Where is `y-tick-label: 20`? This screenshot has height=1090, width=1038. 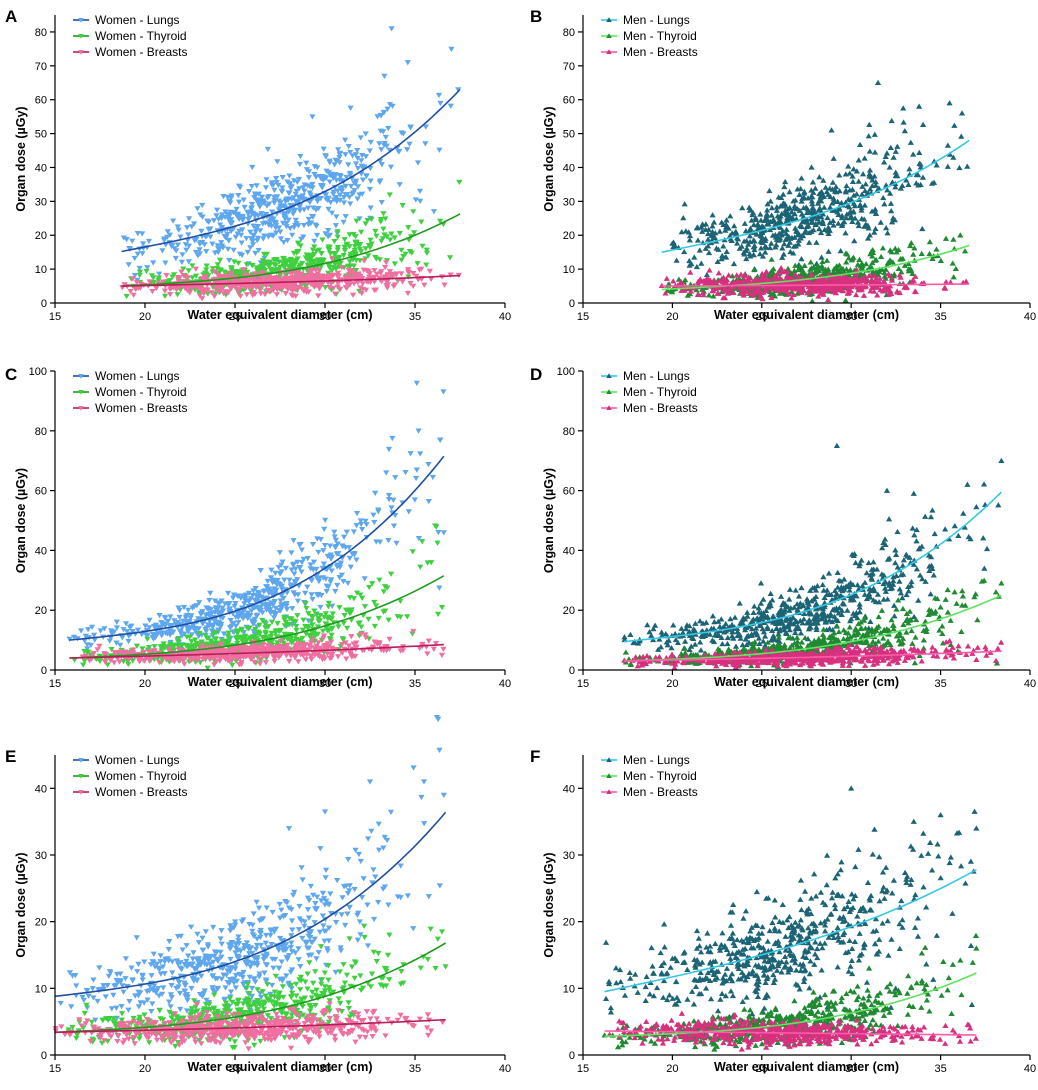
y-tick-label: 20 is located at coordinates (41, 611).